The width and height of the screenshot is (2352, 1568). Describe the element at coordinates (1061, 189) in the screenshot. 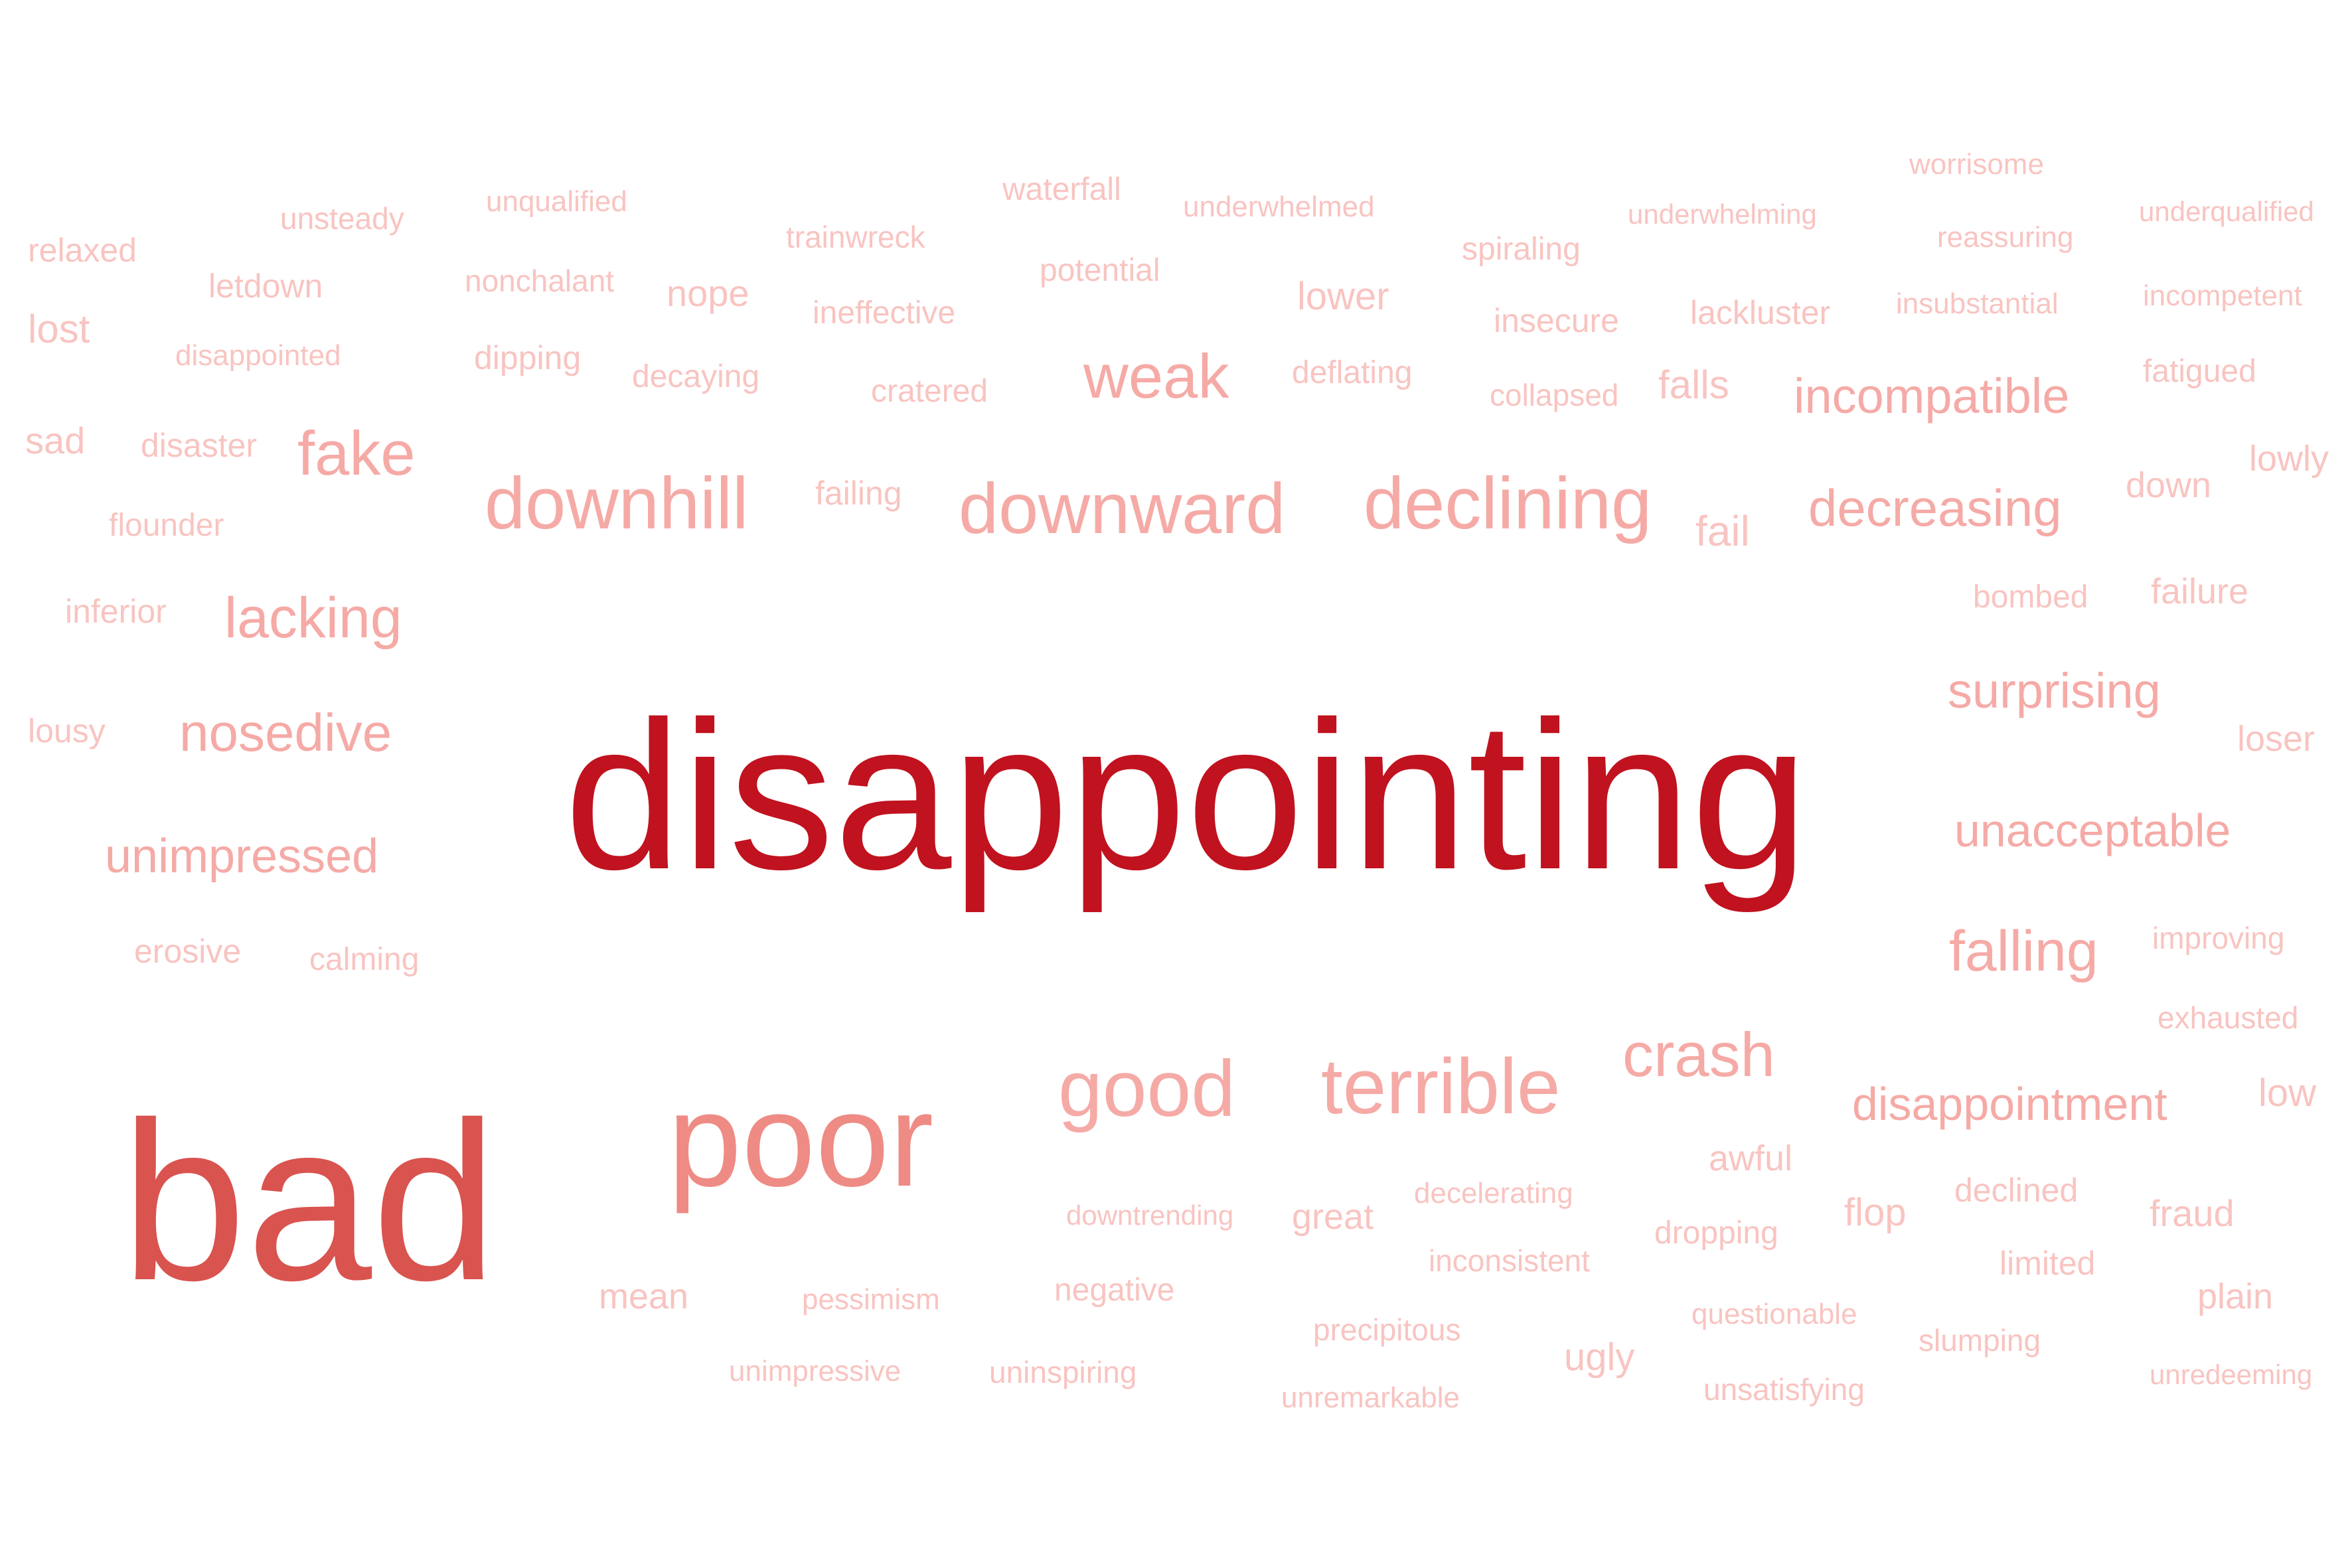

I see `word-waterfall: waterfall` at that location.